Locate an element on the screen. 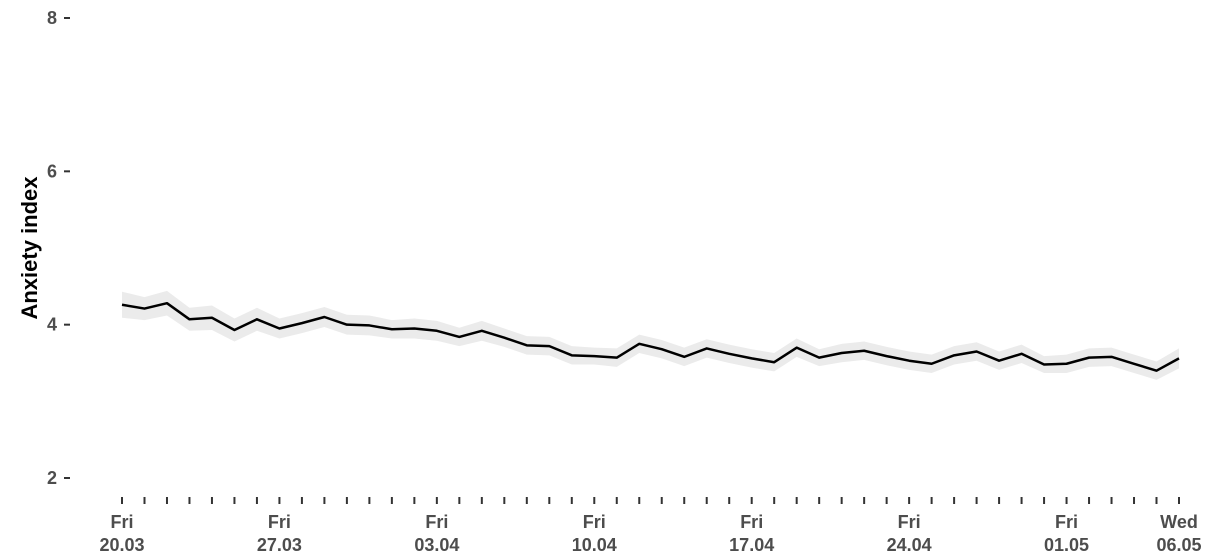 The width and height of the screenshot is (1214, 560). confidence-band is located at coordinates (650, 335).